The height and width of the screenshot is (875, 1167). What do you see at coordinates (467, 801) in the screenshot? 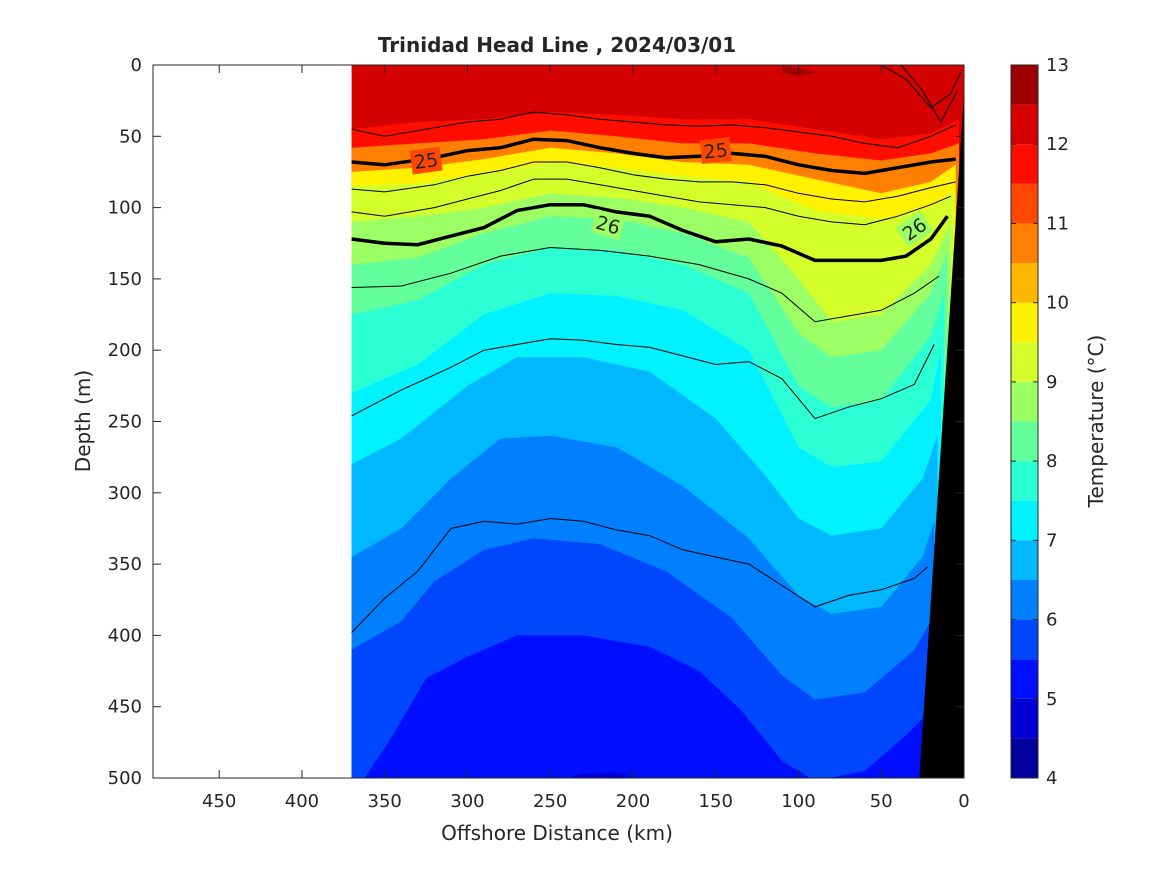
I see `x-tick-label: 300` at bounding box center [467, 801].